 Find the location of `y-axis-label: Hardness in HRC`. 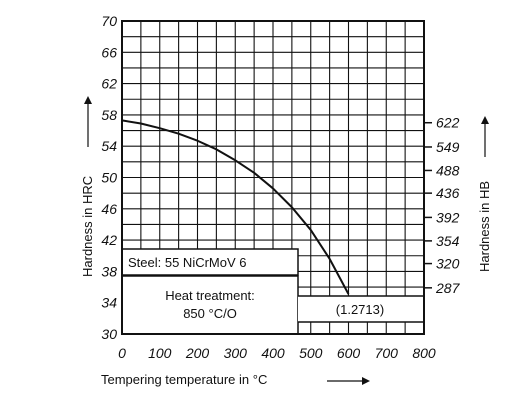

y-axis-label: Hardness in HRC is located at coordinates (87, 226).